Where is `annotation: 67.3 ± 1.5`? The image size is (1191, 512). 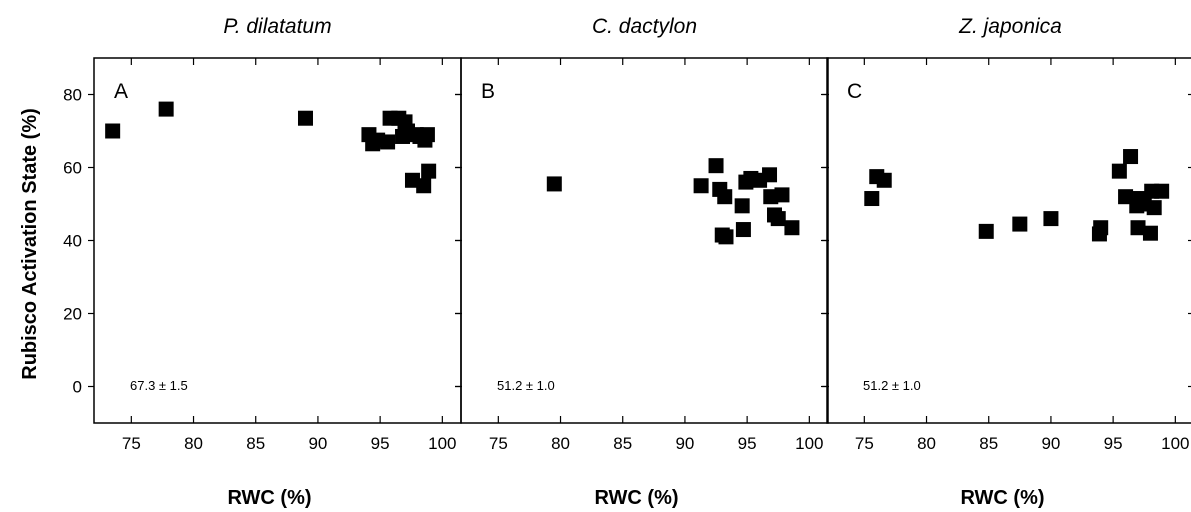
annotation: 67.3 ± 1.5 is located at coordinates (159, 385).